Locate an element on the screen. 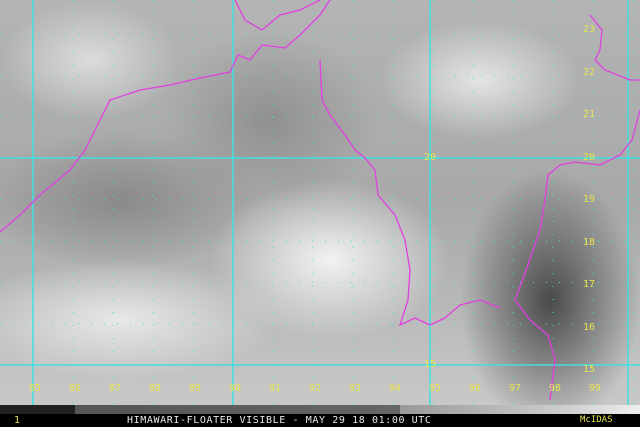 The image size is (640, 427). longitude-label: 94 is located at coordinates (395, 388).